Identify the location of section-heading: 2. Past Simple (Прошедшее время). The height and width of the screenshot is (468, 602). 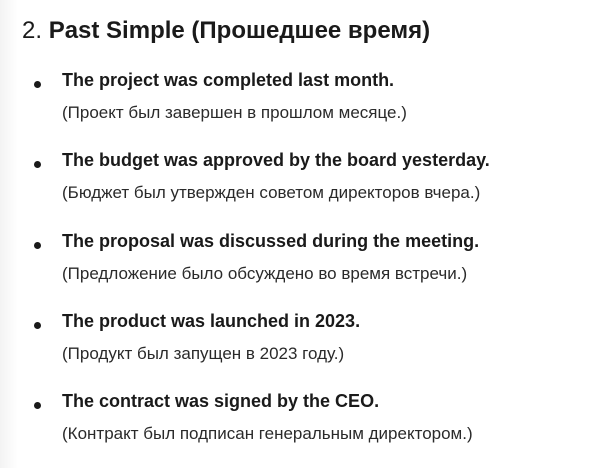
(226, 31).